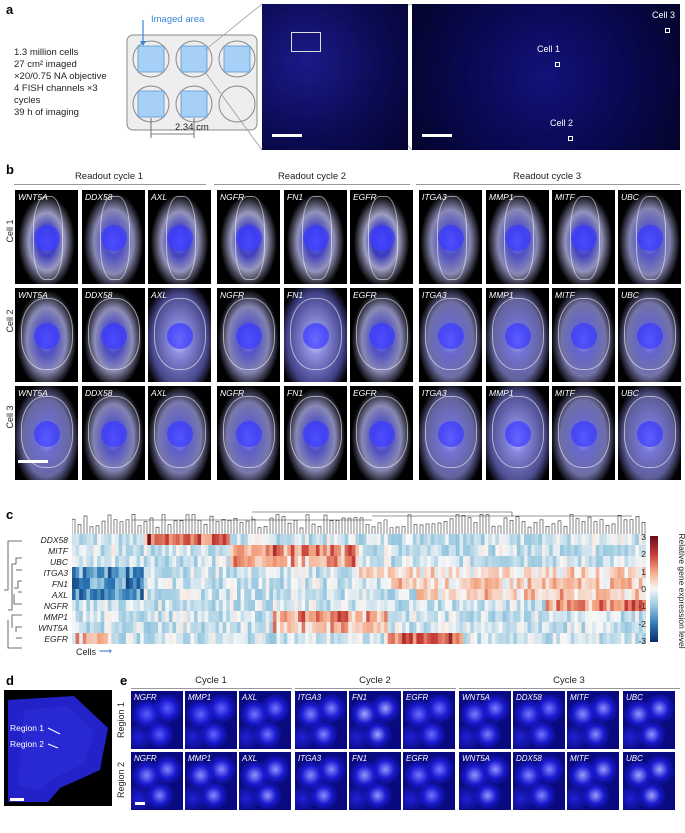 The image size is (685, 833). What do you see at coordinates (649, 433) in the screenshot?
I see `cell-image-tile: UBC` at bounding box center [649, 433].